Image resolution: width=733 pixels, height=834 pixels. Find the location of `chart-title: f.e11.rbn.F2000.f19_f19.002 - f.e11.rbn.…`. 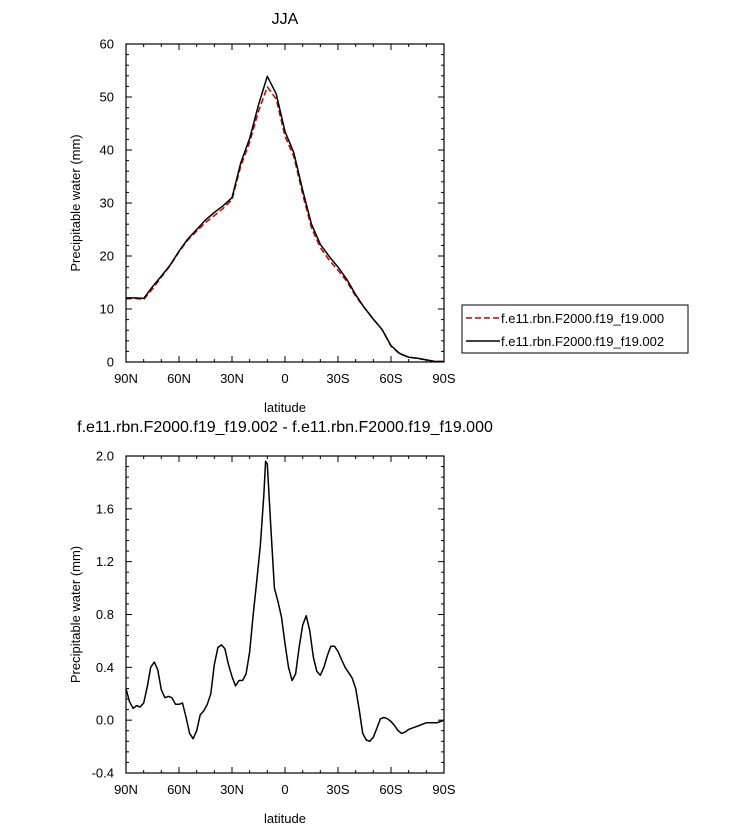

chart-title: f.e11.rbn.F2000.f19_f19.002 - f.e11.rbn.… is located at coordinates (285, 427).